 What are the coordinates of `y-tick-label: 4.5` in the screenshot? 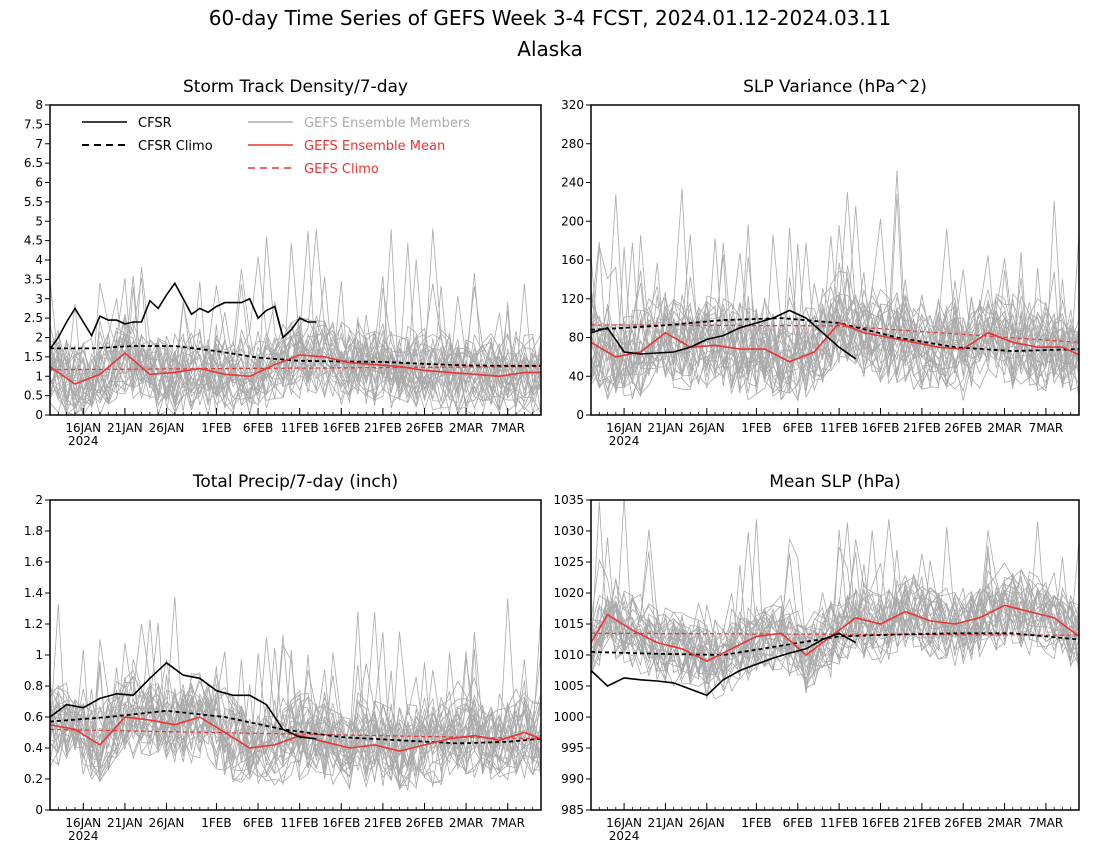 It's located at (33, 241).